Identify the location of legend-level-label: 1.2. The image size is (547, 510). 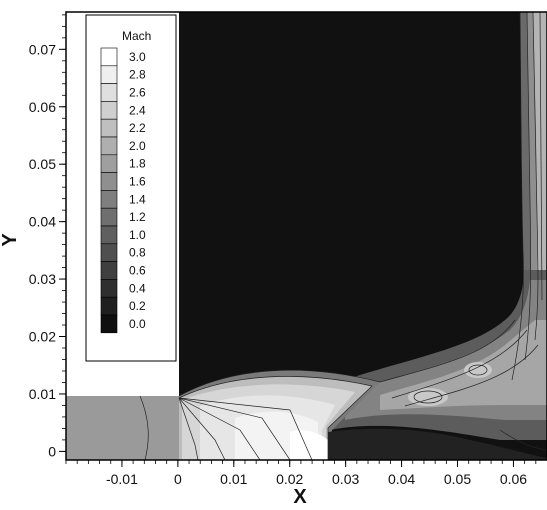
(137, 217).